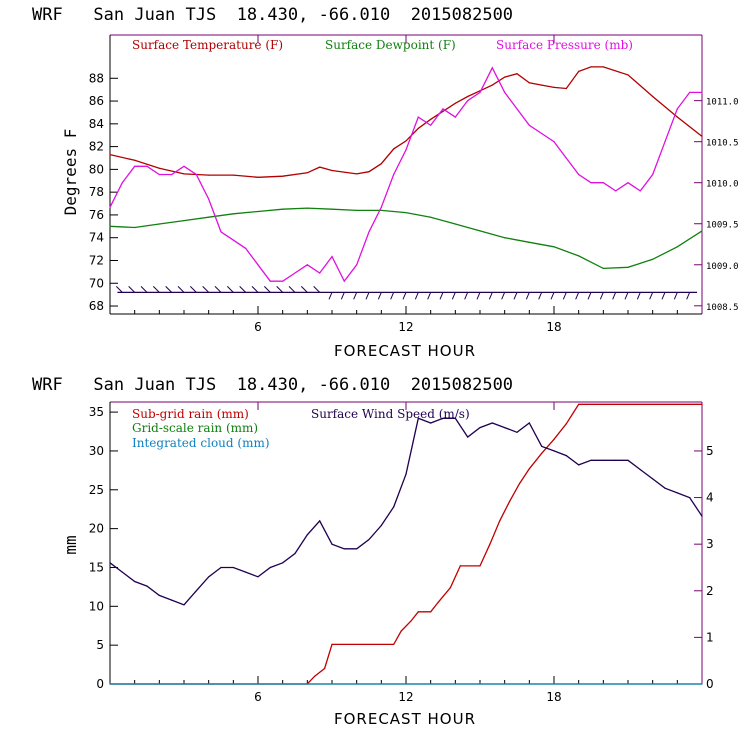  I want to click on bottom-y-tick-label: 25, so click(96, 490).